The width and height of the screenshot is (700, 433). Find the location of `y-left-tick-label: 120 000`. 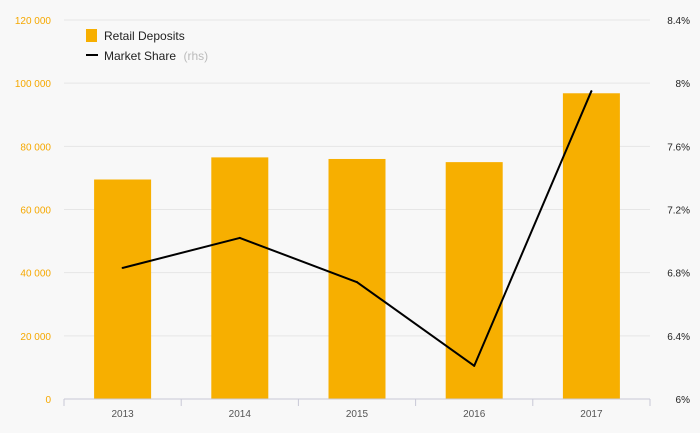

y-left-tick-label: 120 000 is located at coordinates (33, 21).